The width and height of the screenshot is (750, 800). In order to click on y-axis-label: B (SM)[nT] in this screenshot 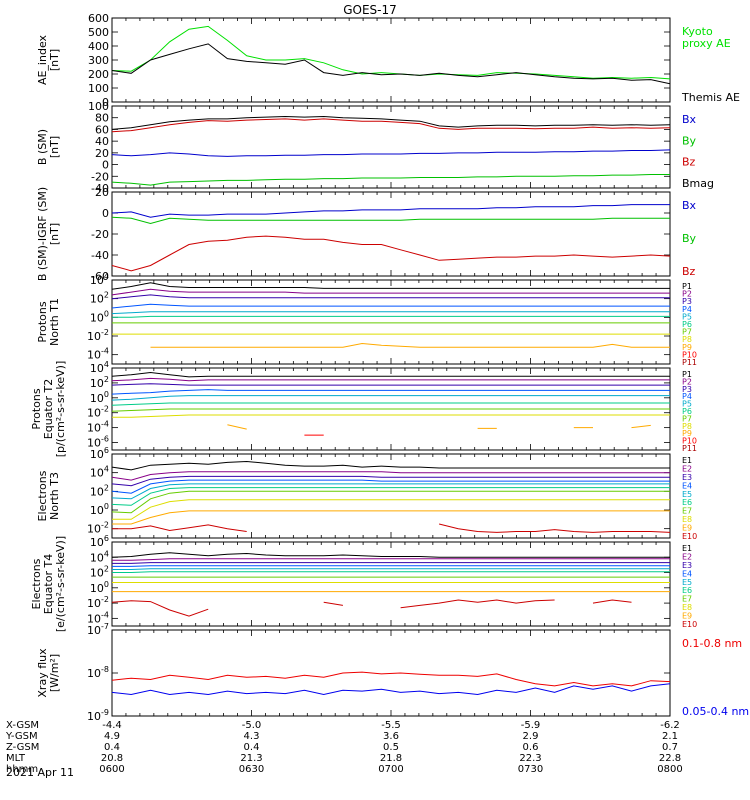, I will do `click(48, 147)`.